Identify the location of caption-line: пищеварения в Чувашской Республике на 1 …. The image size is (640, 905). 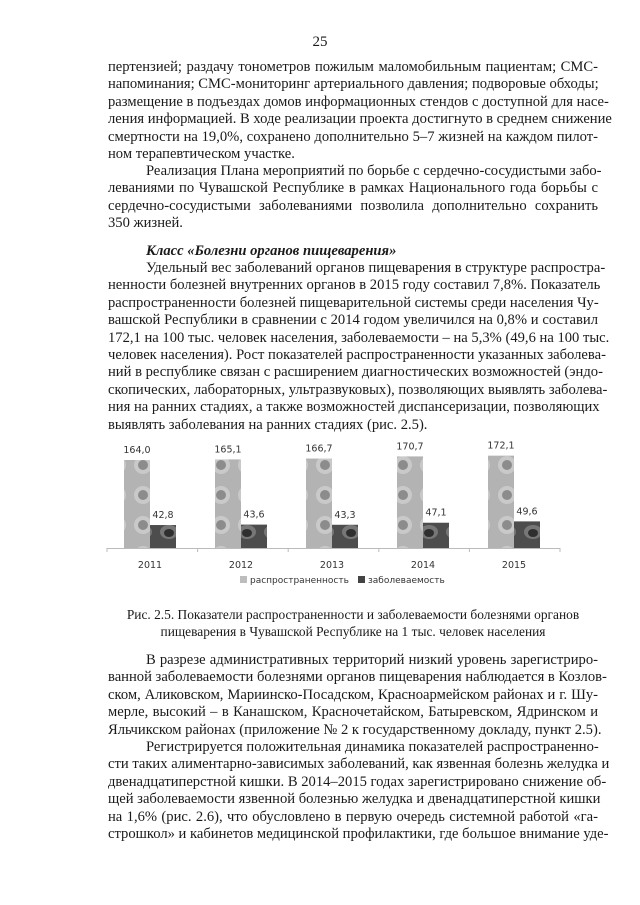
(353, 631).